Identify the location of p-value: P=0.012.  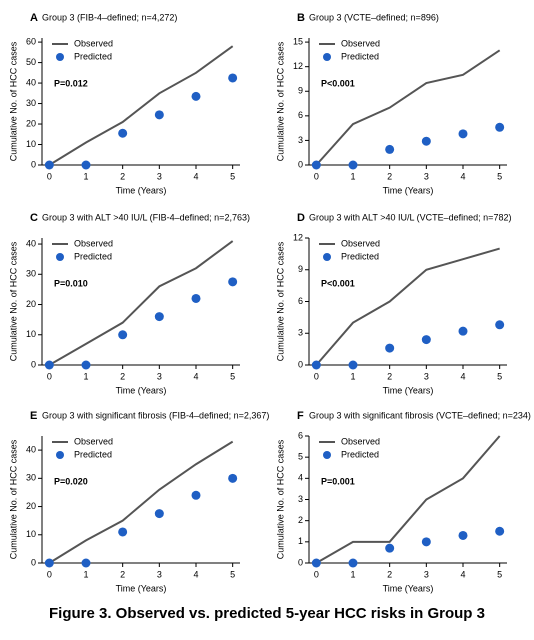
(71, 83).